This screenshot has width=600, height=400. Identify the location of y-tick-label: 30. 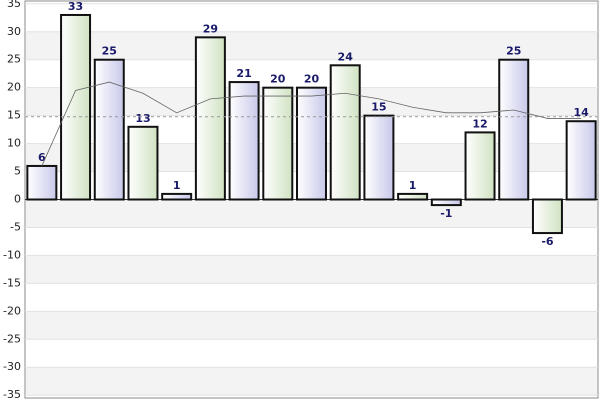
(14, 31).